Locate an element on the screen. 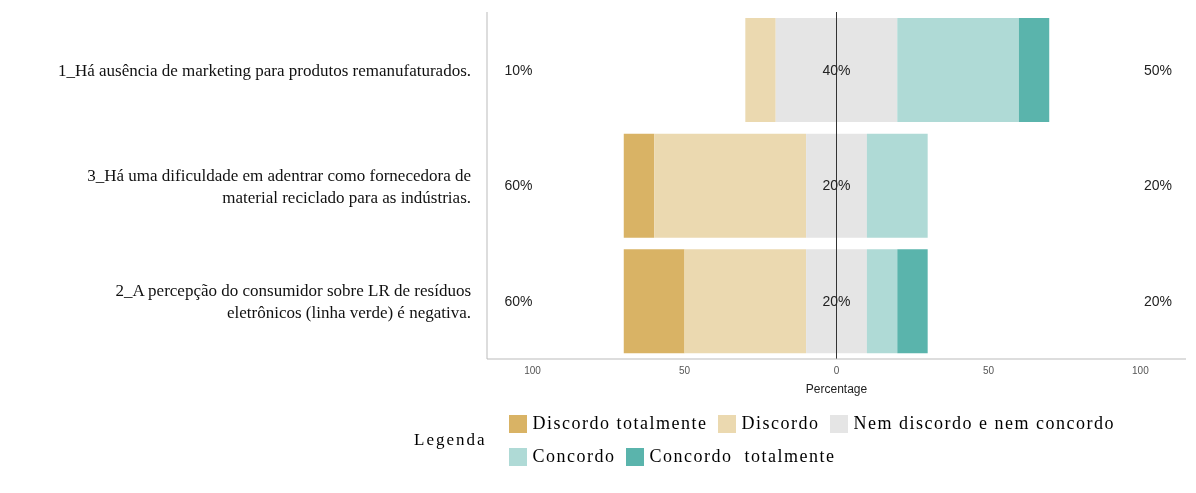 This screenshot has width=1196, height=493. legend-label: Concordo is located at coordinates (574, 456).